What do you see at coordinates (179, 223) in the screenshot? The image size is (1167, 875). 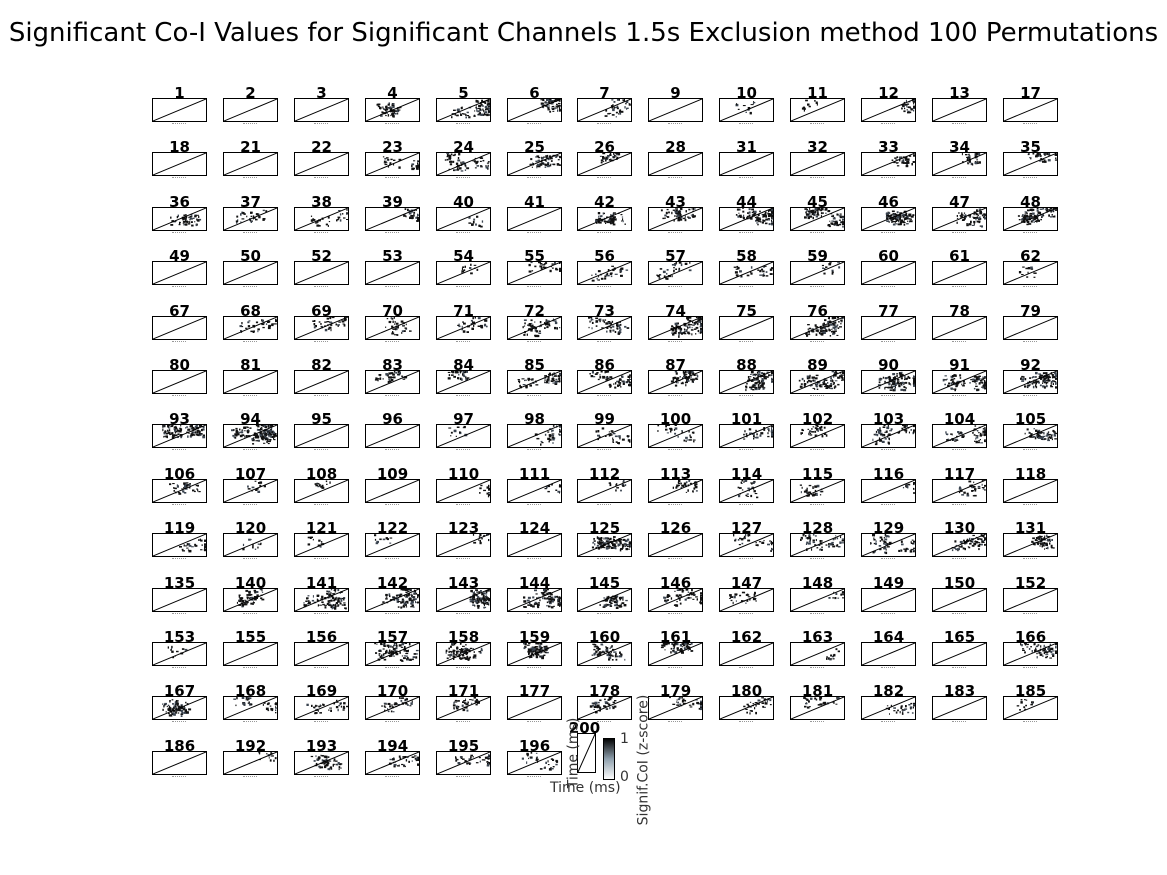 I see `channel-panel-36: 36` at bounding box center [179, 223].